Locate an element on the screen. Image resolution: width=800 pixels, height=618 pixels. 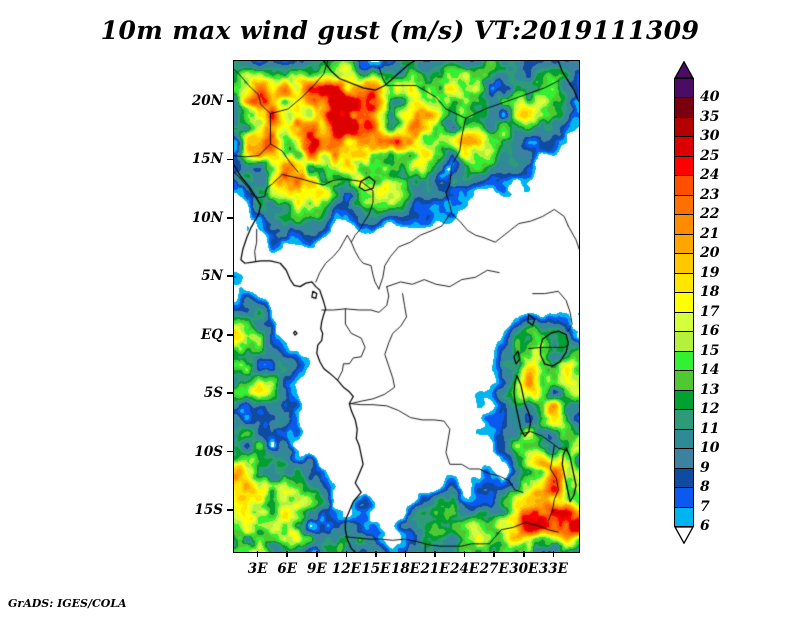
colorbar-tick-label: 12 is located at coordinates (710, 409).